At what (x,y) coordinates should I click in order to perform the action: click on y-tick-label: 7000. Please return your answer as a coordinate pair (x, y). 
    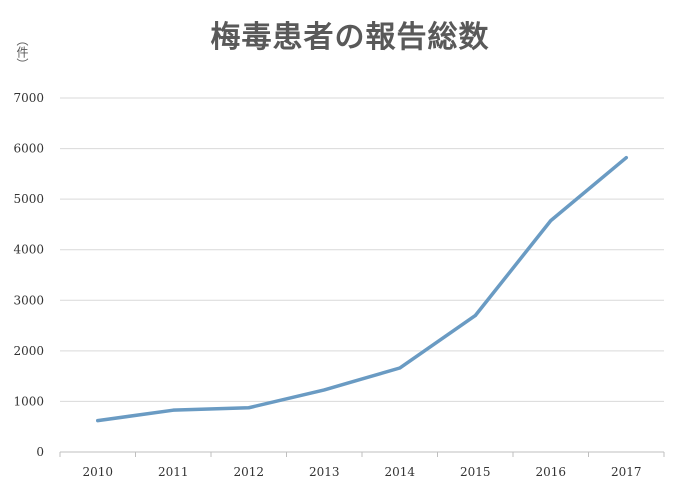
    Looking at the image, I should click on (28, 98).